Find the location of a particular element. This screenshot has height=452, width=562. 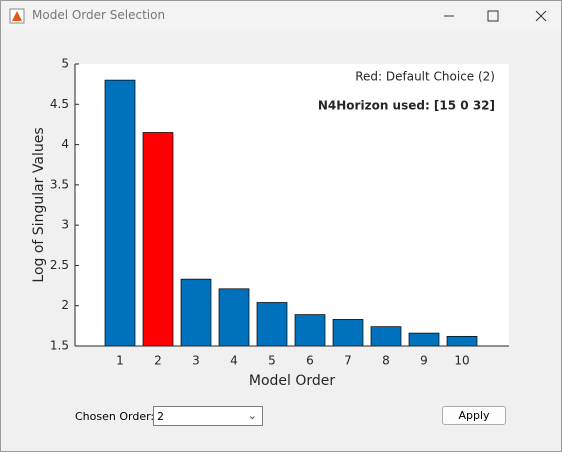

window-title: Model Order Selection is located at coordinates (99, 15).